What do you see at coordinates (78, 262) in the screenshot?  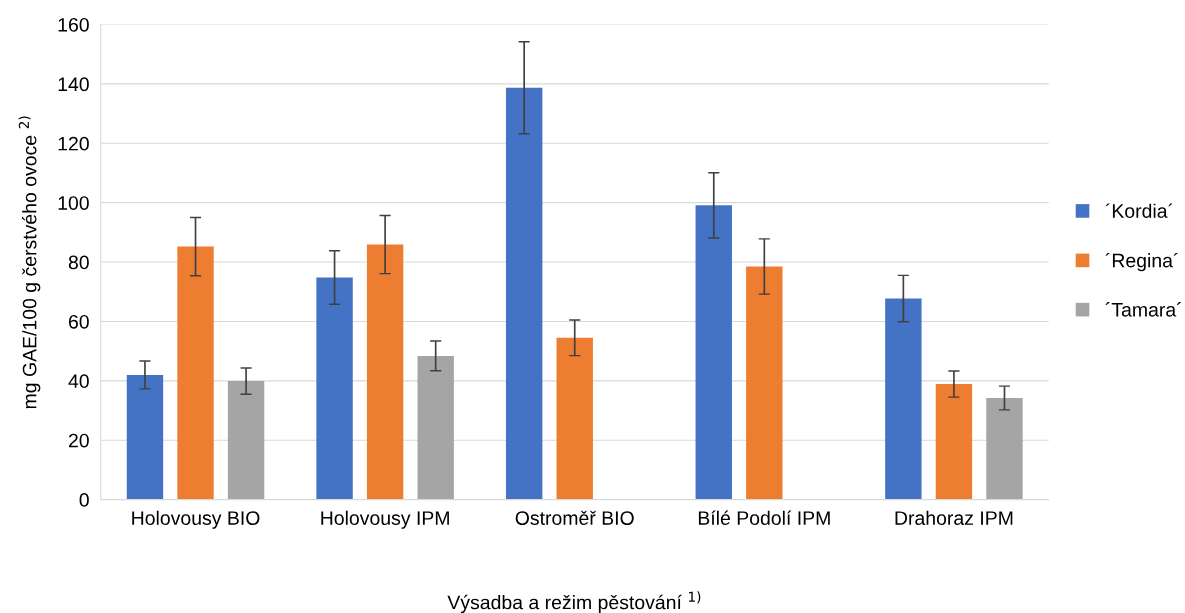 I see `y-tick-label: 80` at bounding box center [78, 262].